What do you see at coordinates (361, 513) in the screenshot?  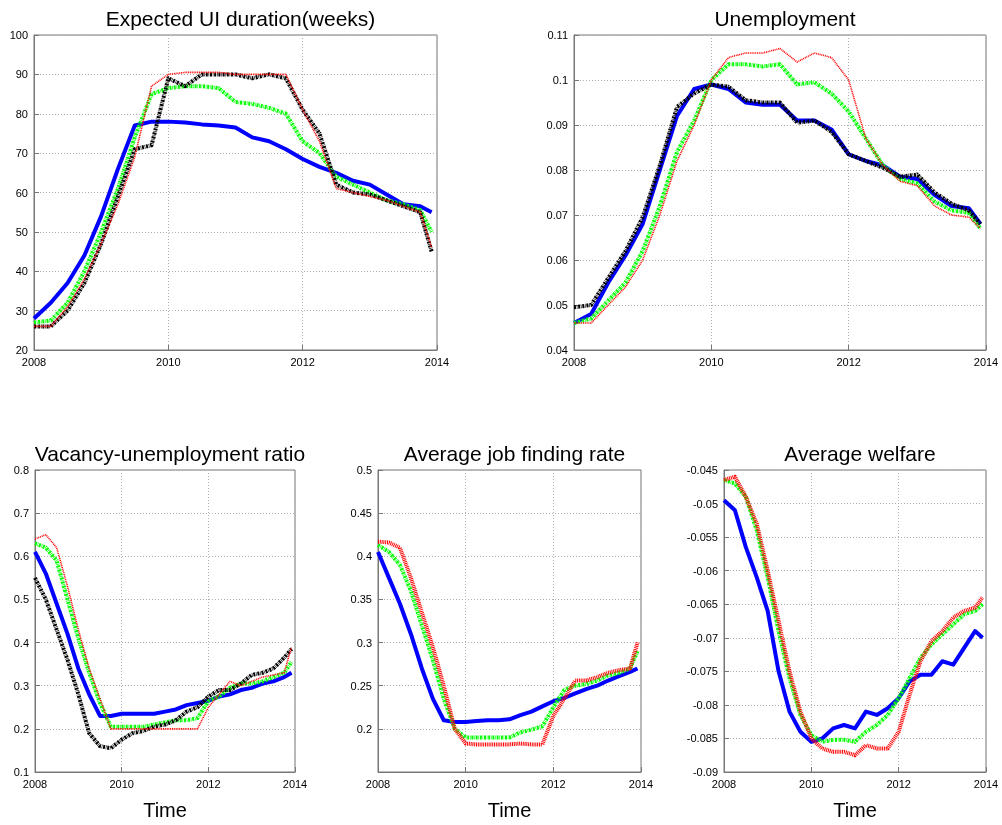 I see `y-tick-label: 0.45` at bounding box center [361, 513].